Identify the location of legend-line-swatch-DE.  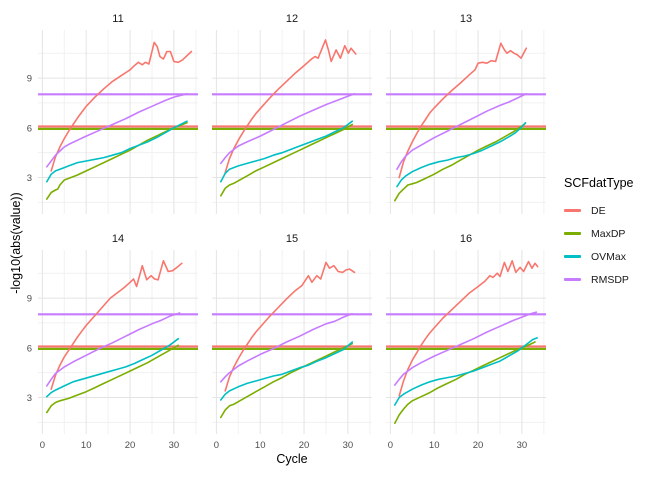
(572, 210).